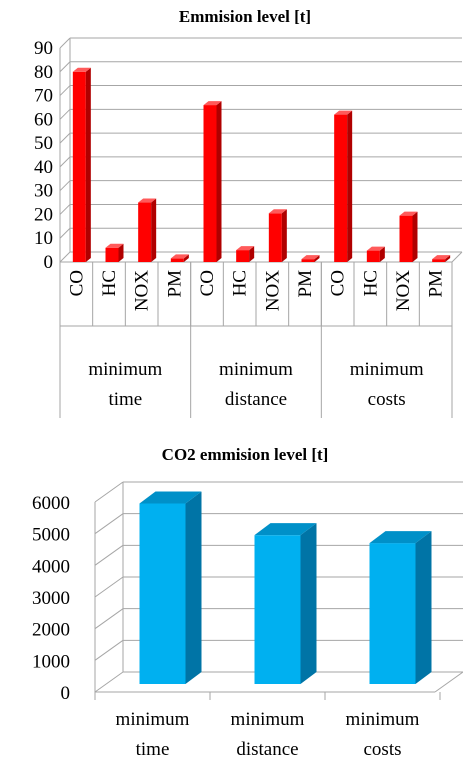 This screenshot has width=463, height=767. I want to click on y-tick-label: 40, so click(43, 167).